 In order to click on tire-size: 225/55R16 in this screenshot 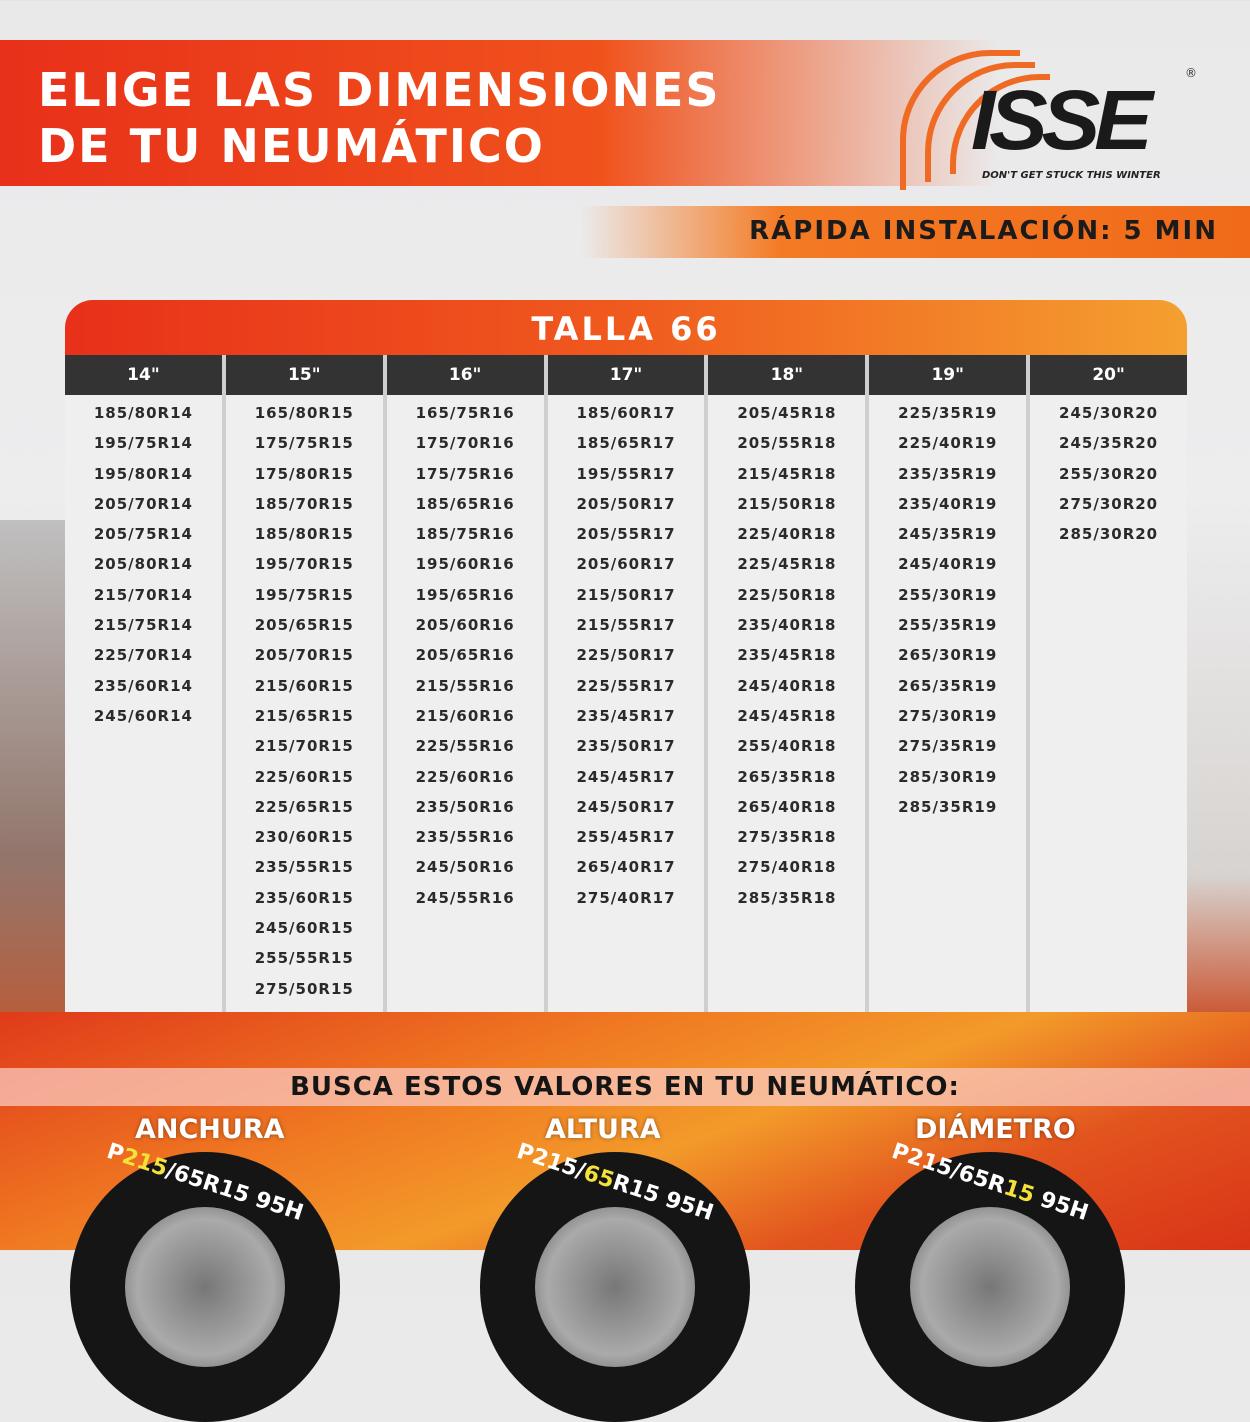, I will do `click(465, 746)`.